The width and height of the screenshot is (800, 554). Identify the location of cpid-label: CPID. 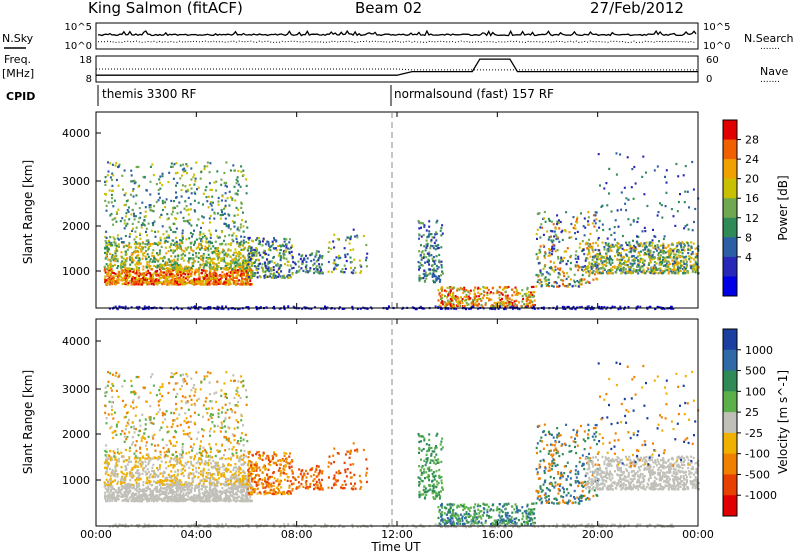
(20, 96).